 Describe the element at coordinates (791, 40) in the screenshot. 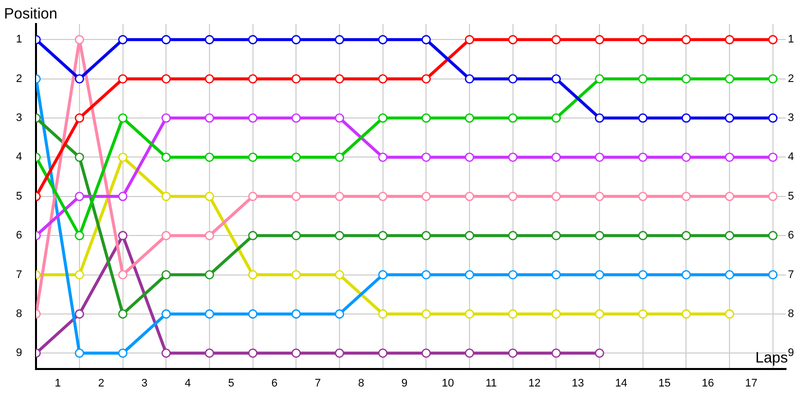

I see `y2-tick-label: 1` at that location.